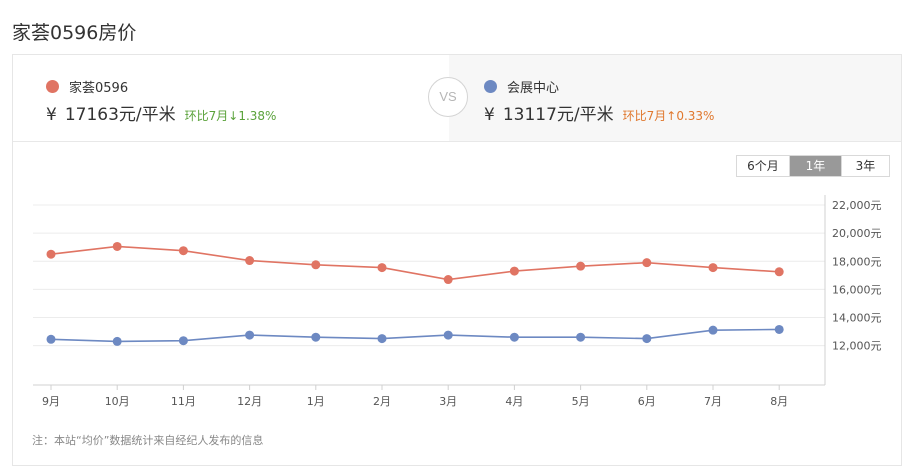  I want to click on tab-1-year: 1年, so click(815, 166).